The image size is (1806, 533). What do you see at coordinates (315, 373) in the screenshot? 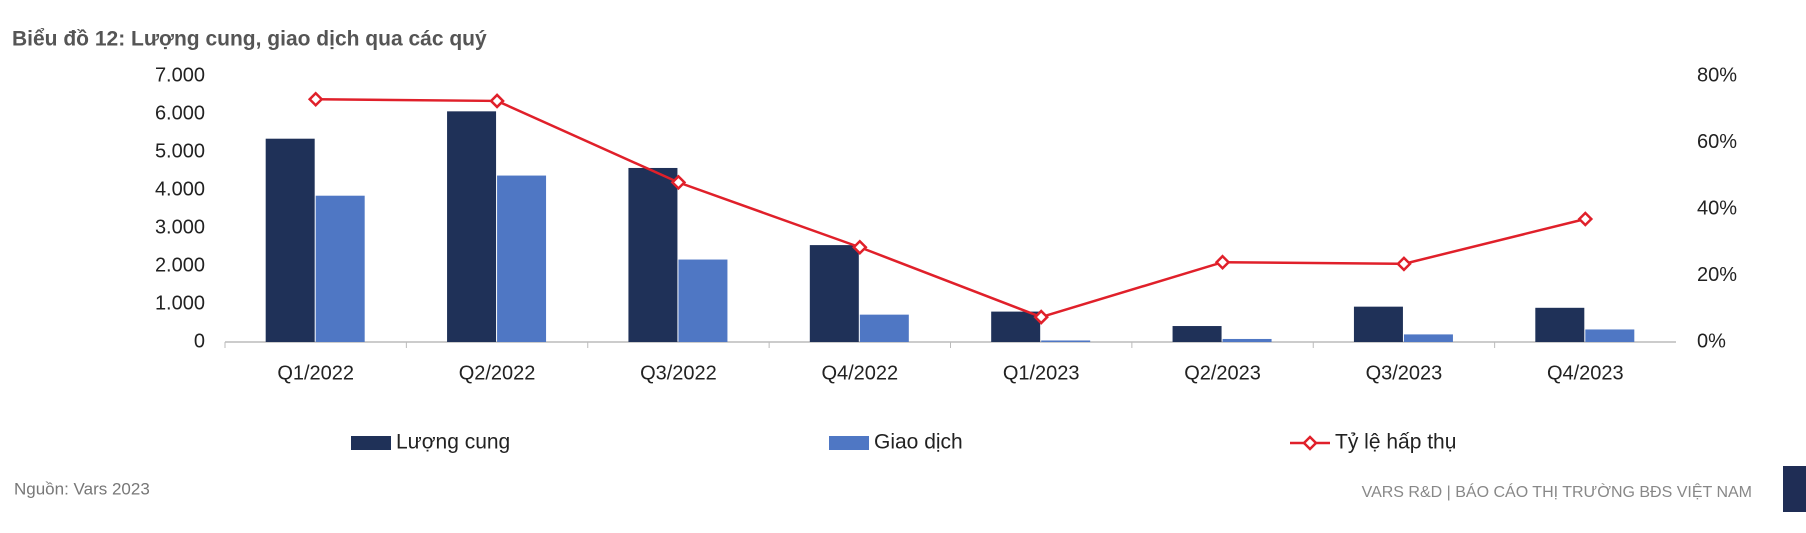
I see `x-tick-label: Q1/2022` at bounding box center [315, 373].